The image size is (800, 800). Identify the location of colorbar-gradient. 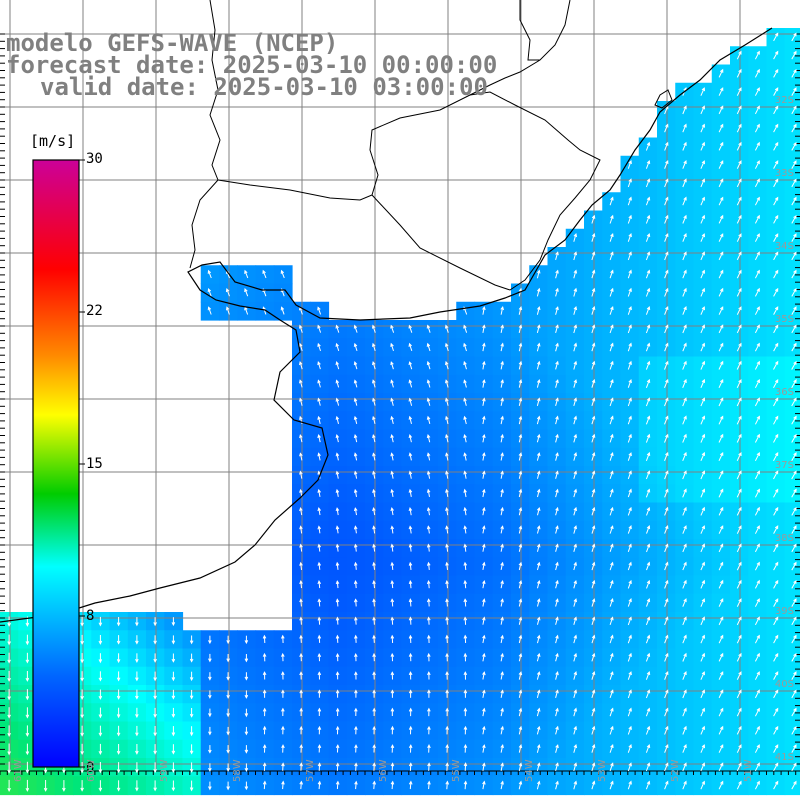
(56, 463).